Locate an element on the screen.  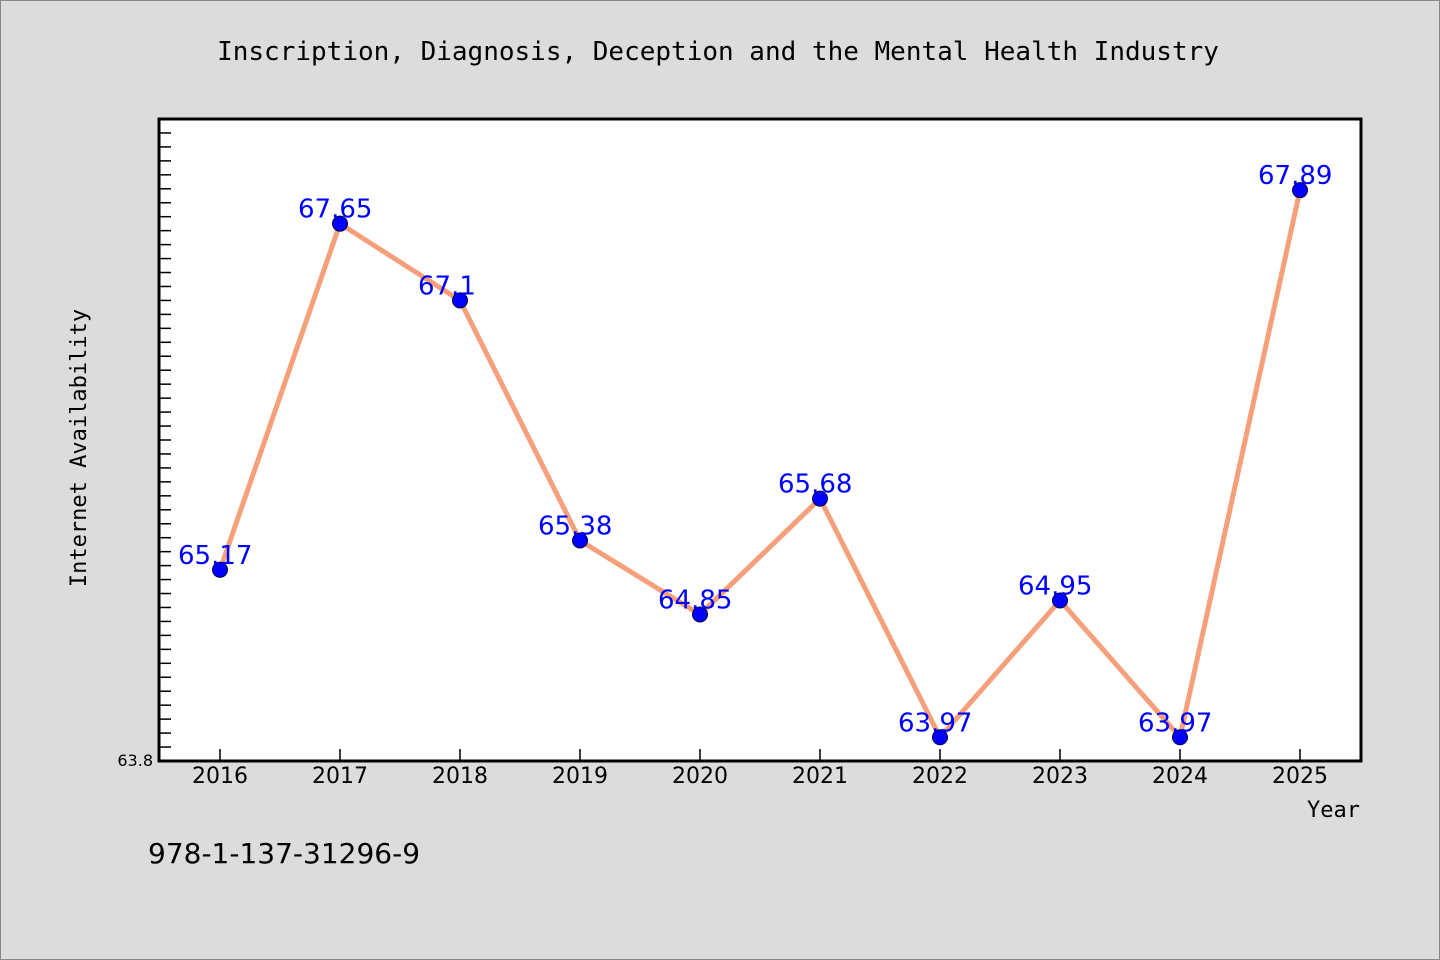
x-tick-label: 2017 is located at coordinates (340, 776).